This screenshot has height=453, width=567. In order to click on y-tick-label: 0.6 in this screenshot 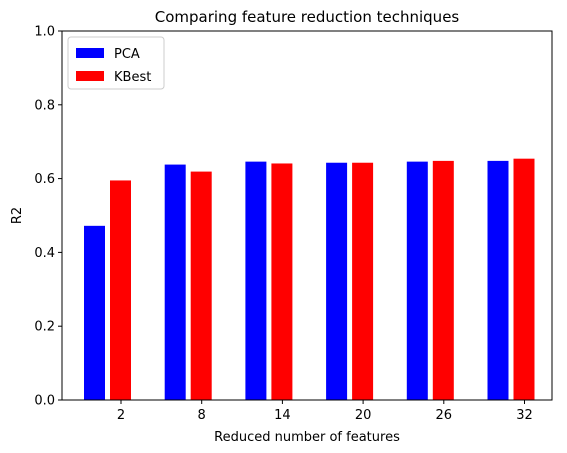, I will do `click(44, 179)`.